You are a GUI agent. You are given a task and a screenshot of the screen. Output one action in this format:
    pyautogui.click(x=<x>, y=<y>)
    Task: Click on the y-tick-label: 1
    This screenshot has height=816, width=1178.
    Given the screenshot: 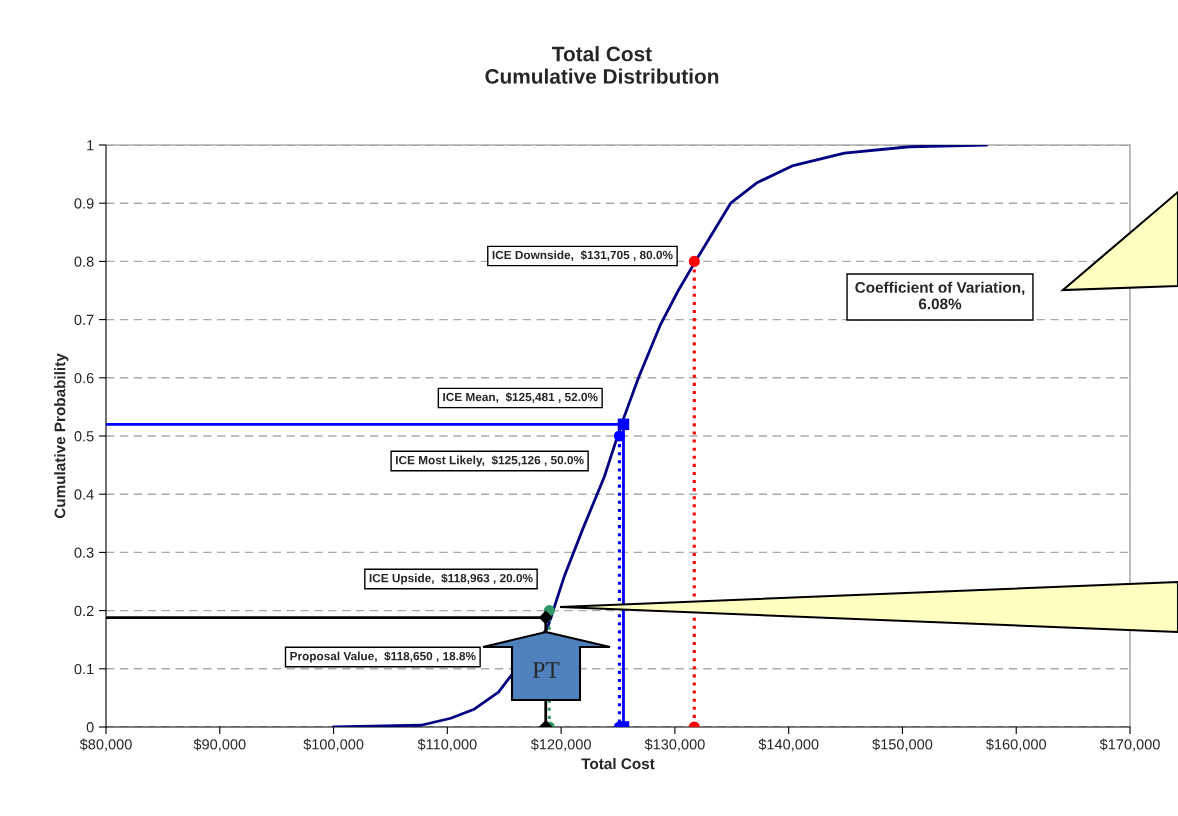 What is the action you would take?
    pyautogui.click(x=90, y=145)
    